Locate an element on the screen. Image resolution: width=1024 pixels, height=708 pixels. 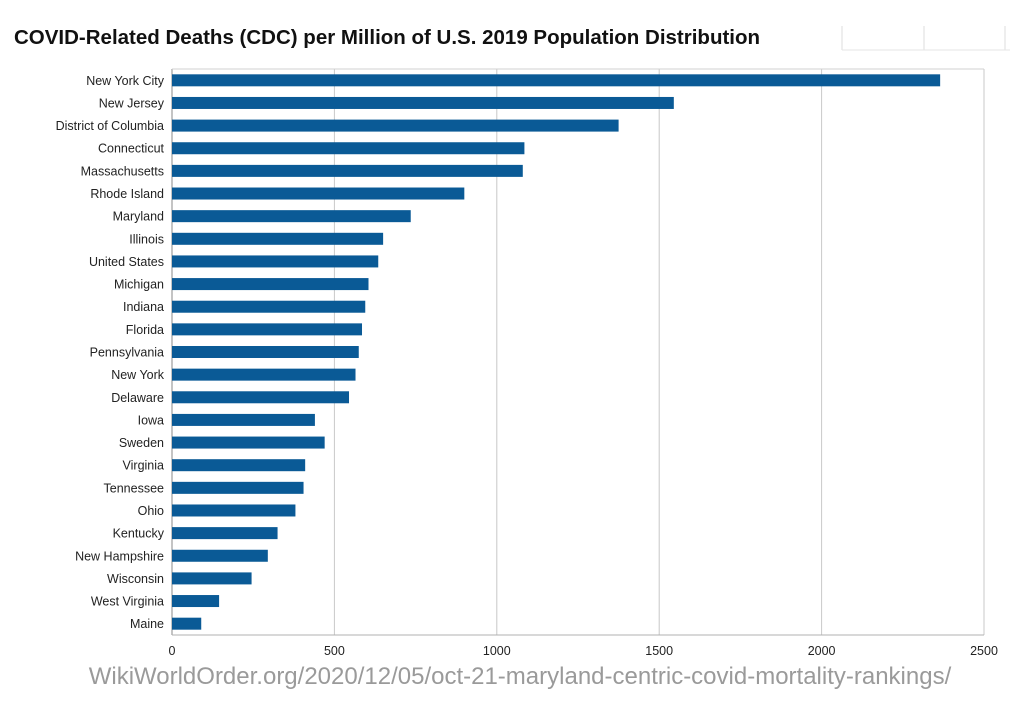
category-label: Wisconsin is located at coordinates (135, 579).